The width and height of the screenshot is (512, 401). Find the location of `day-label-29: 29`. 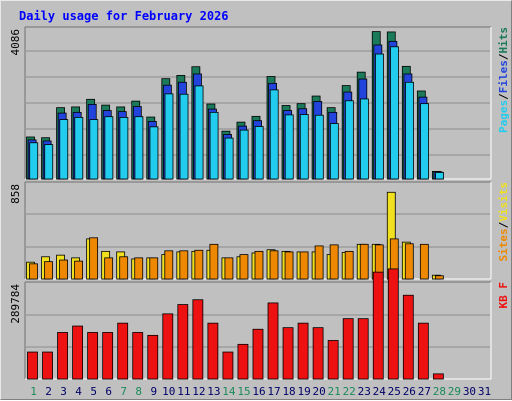

day-label-29: 29 is located at coordinates (454, 391).